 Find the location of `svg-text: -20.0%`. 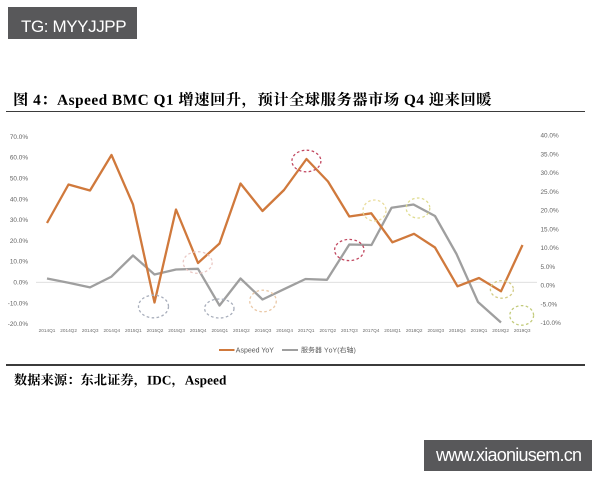

svg-text: -20.0% is located at coordinates (18, 324).